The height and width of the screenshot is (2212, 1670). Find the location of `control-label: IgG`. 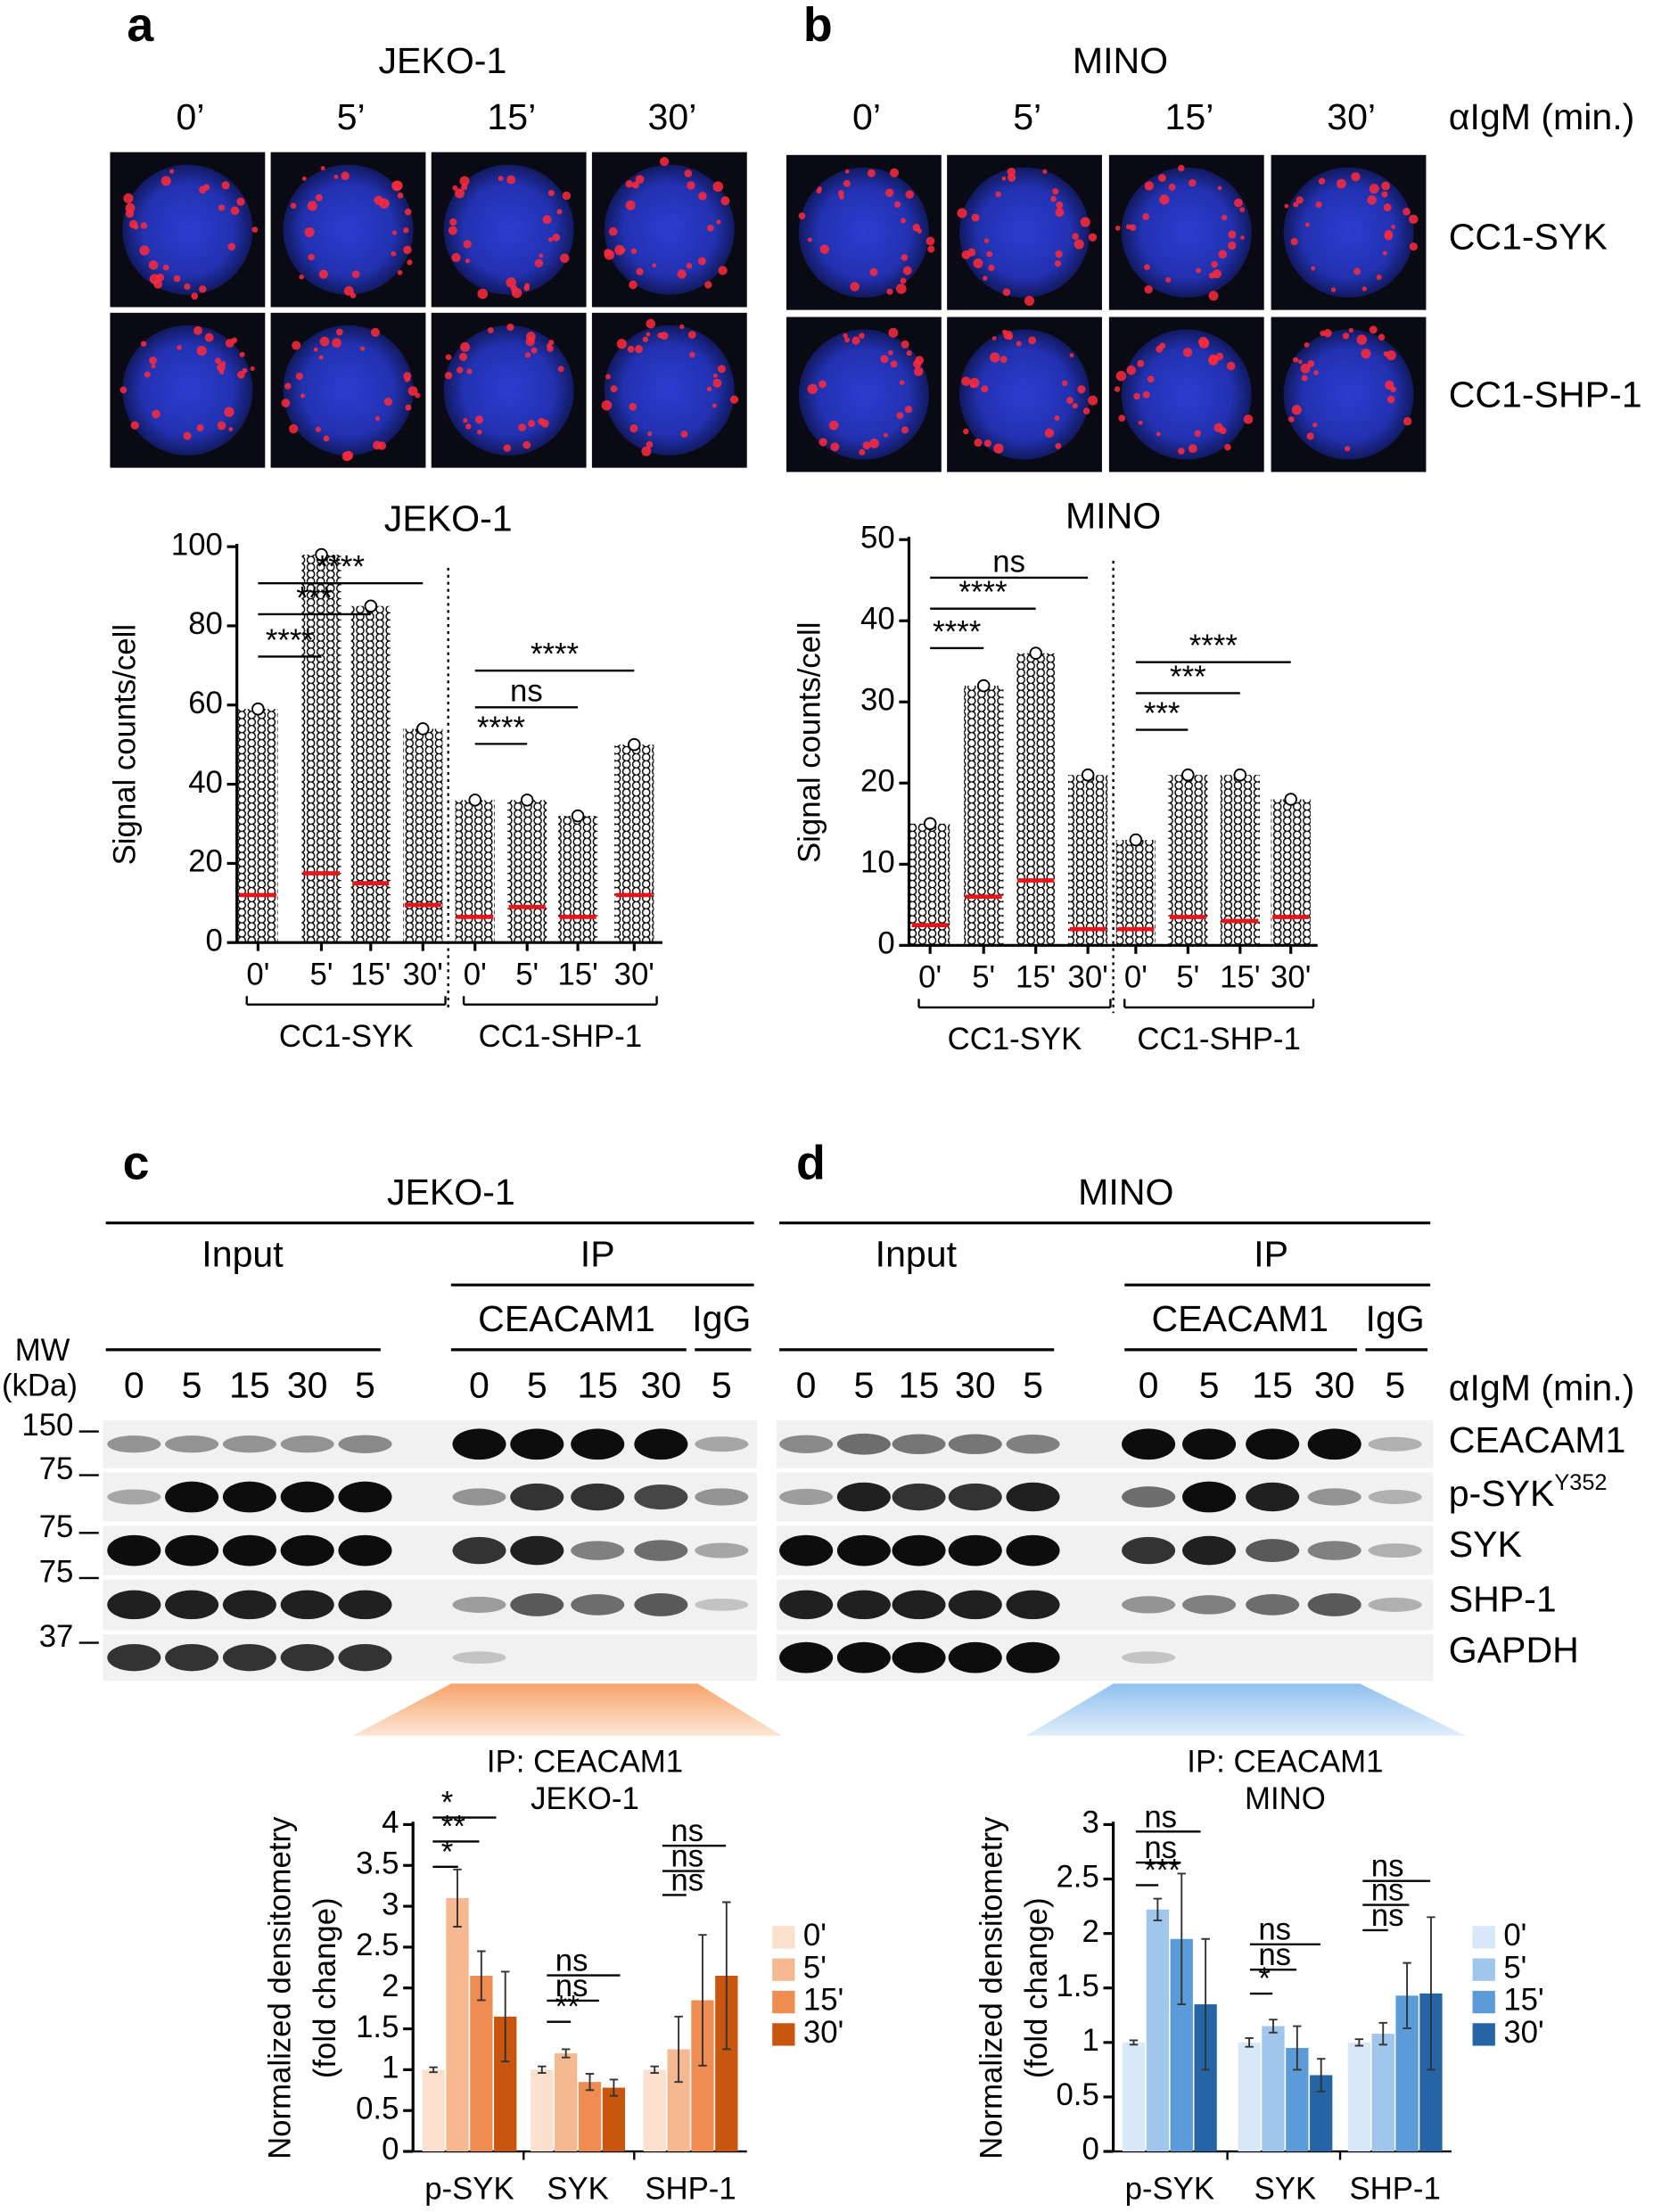

control-label: IgG is located at coordinates (722, 1318).